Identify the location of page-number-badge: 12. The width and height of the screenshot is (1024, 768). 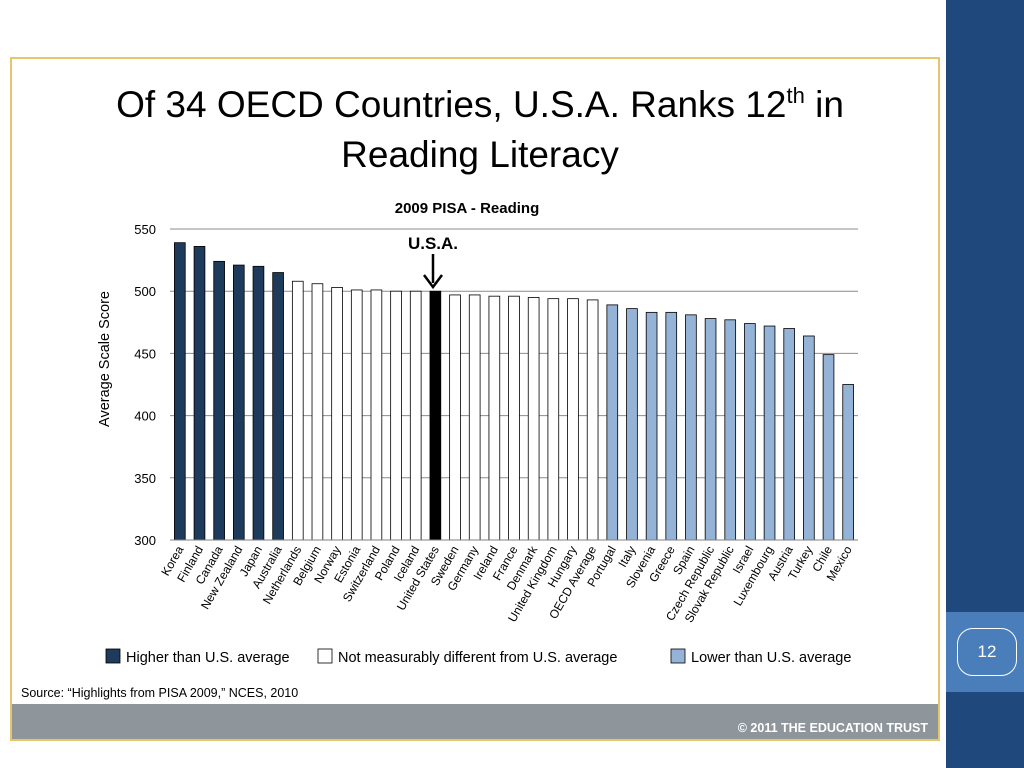
(987, 652).